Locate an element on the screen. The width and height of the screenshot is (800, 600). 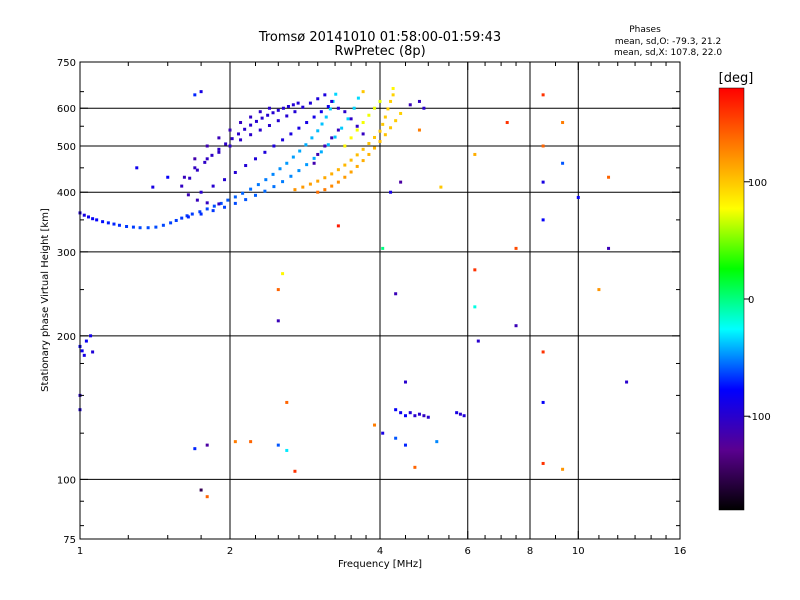
y-tick-label: 75 is located at coordinates (69, 540).